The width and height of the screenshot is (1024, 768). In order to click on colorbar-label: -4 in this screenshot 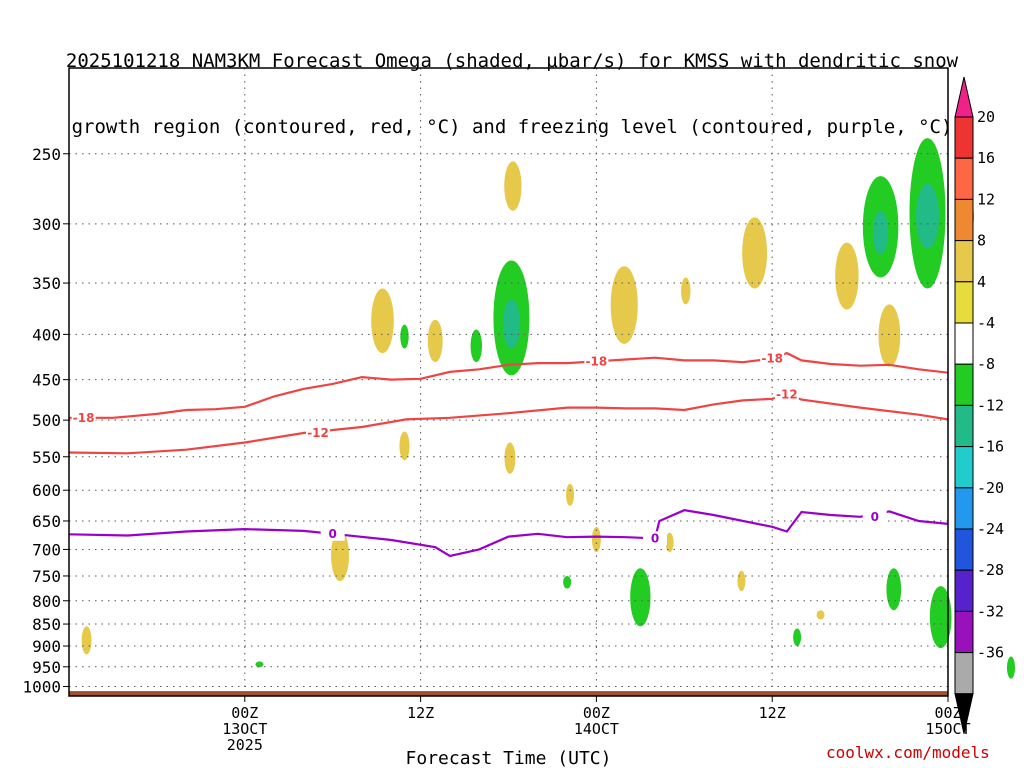, I will do `click(986, 323)`.